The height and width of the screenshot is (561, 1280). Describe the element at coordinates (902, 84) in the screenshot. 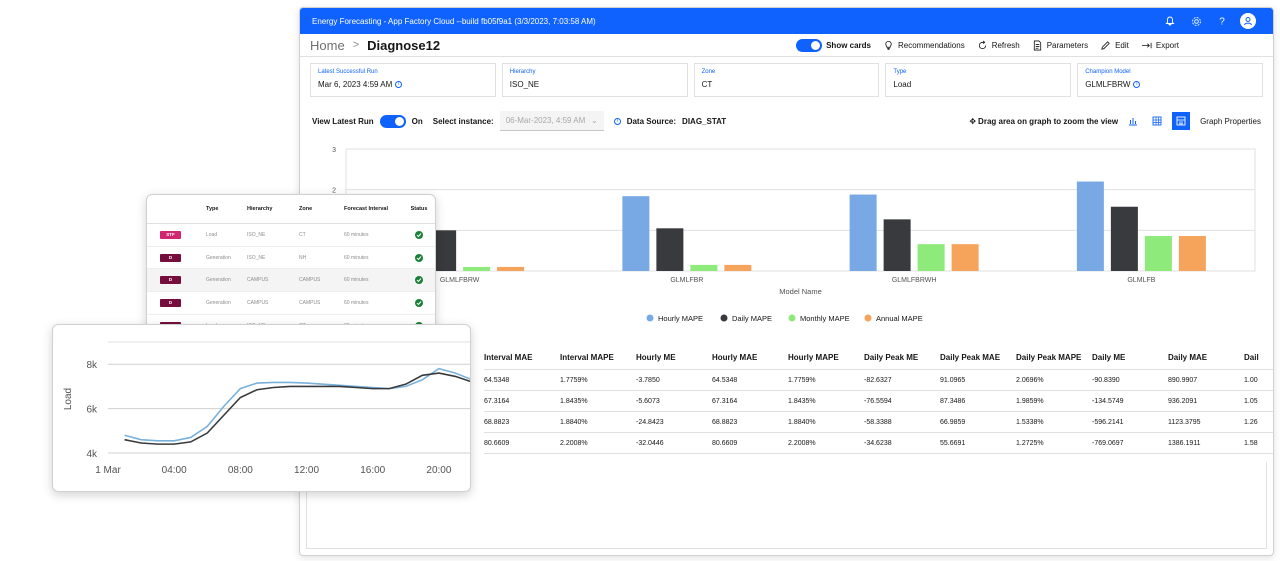

I see `card-value: Load` at that location.